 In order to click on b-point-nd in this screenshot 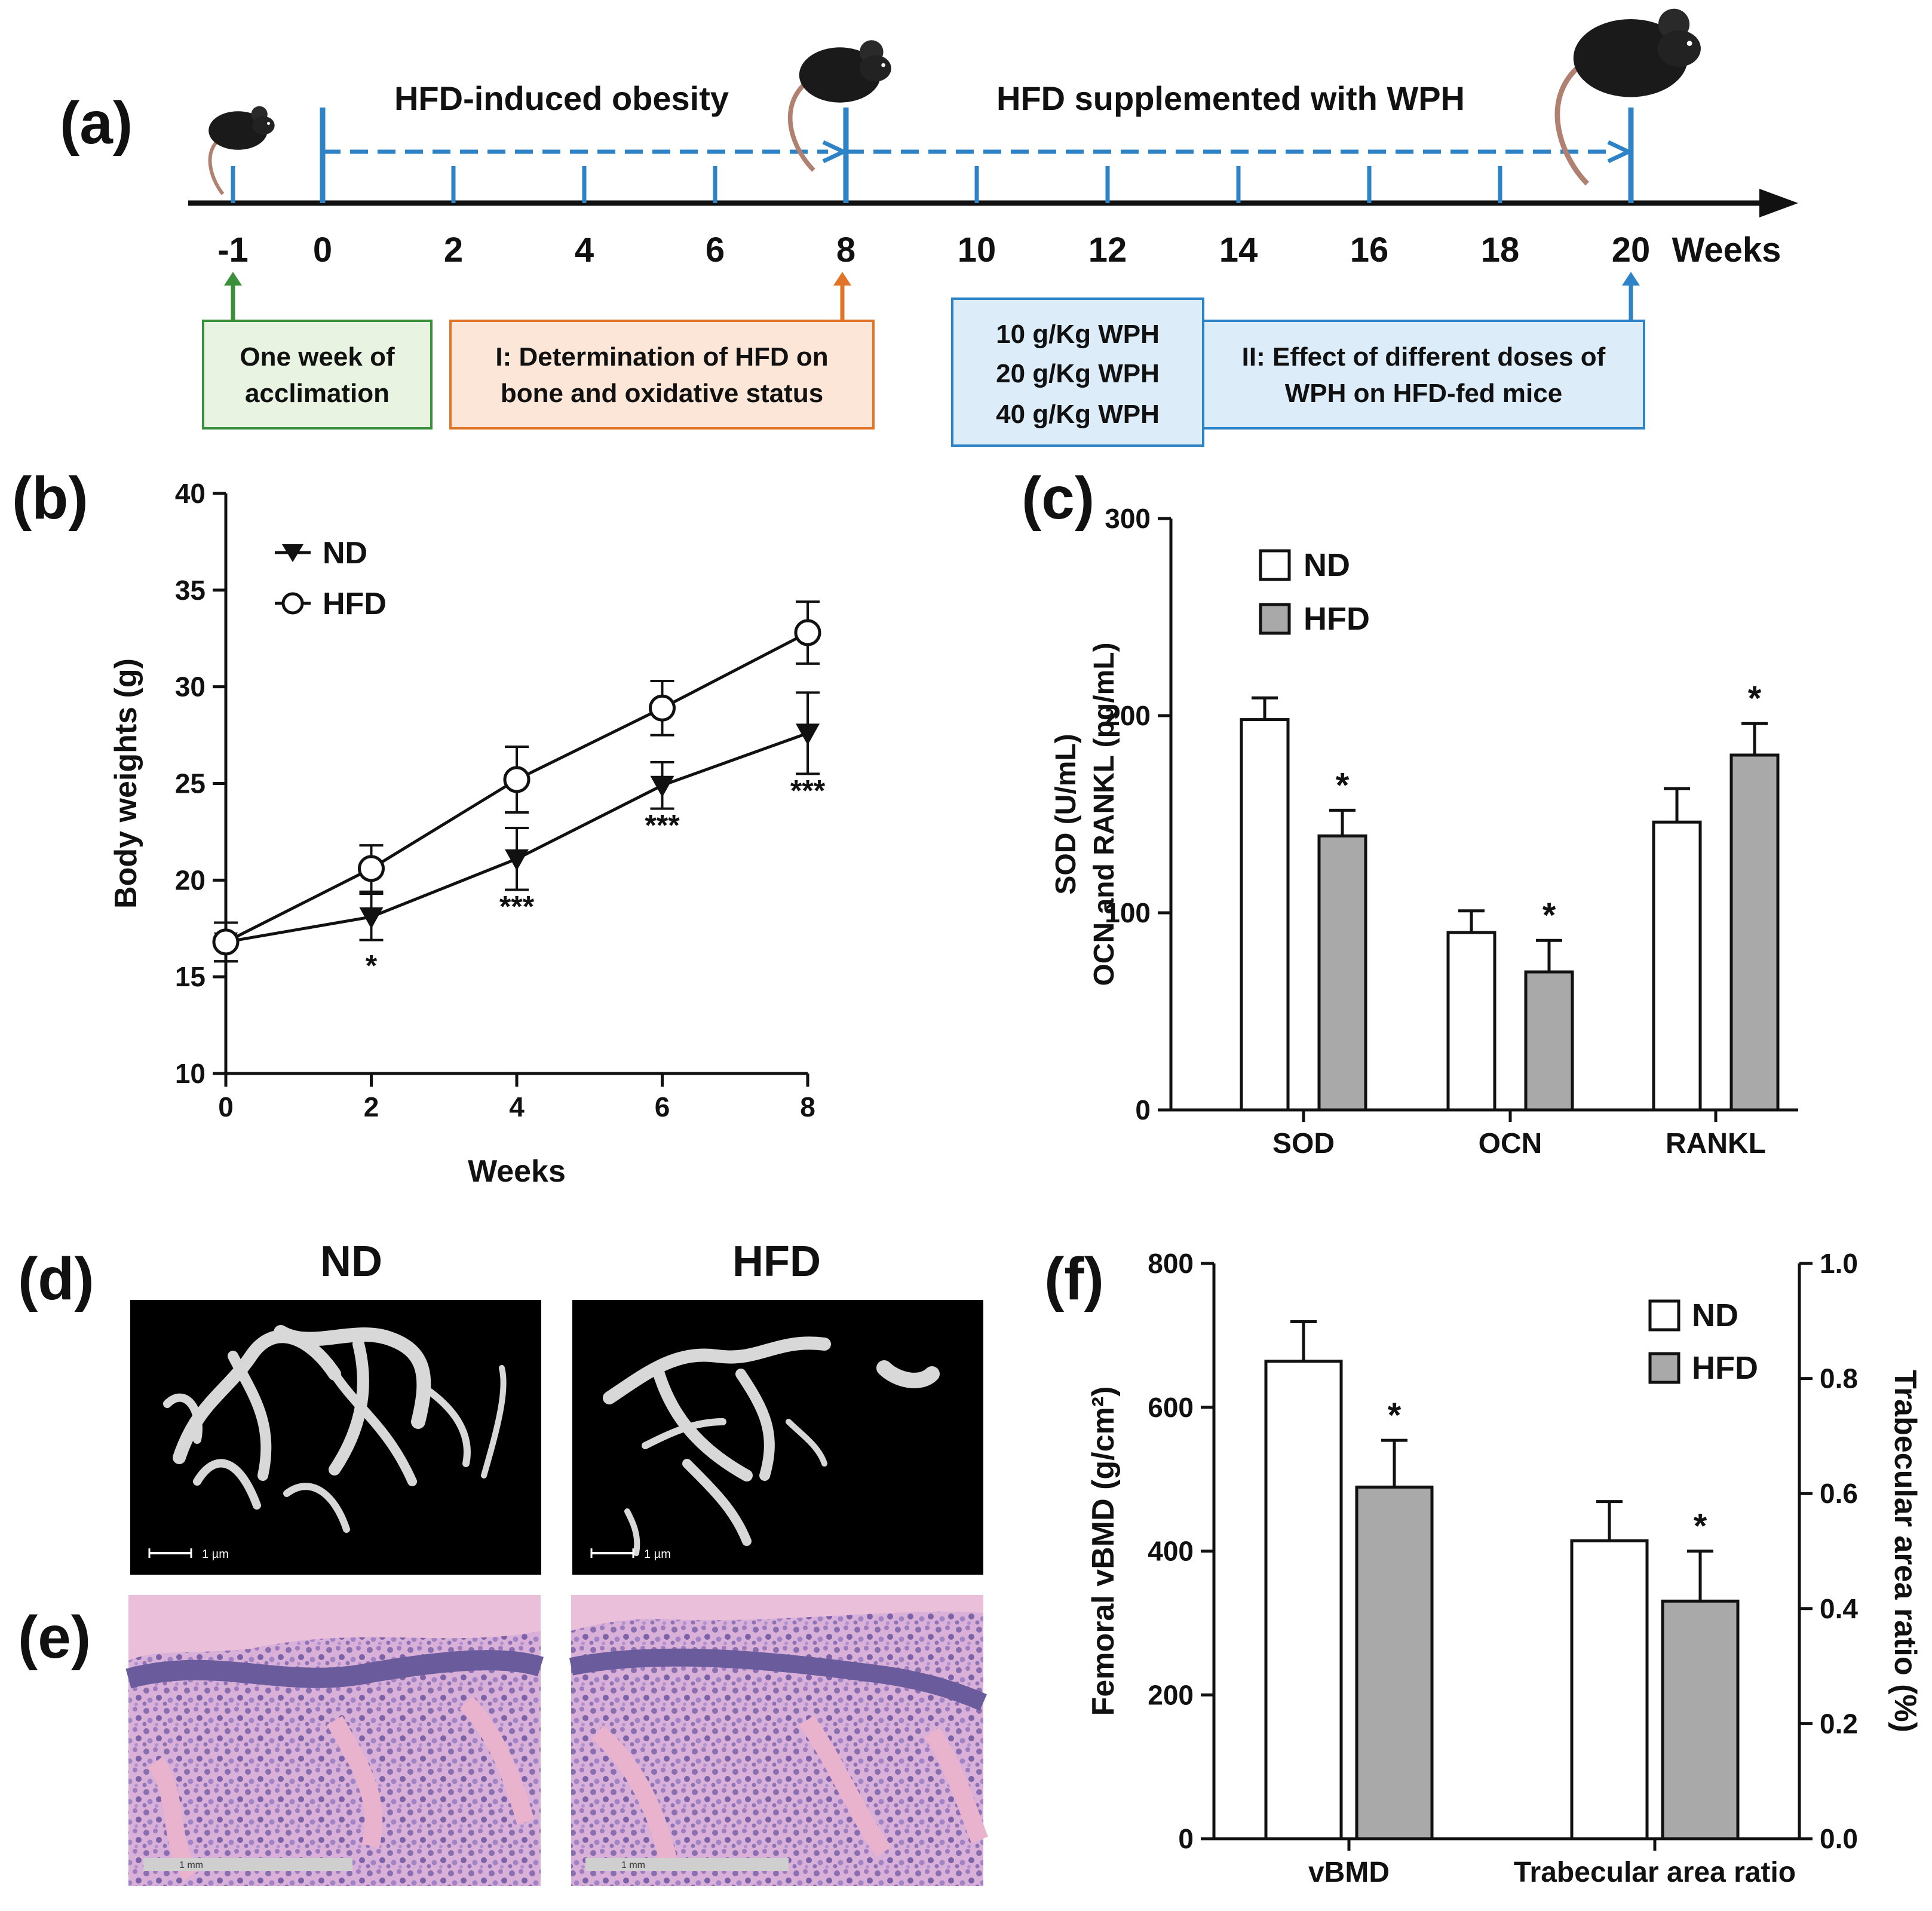, I will do `click(517, 860)`.